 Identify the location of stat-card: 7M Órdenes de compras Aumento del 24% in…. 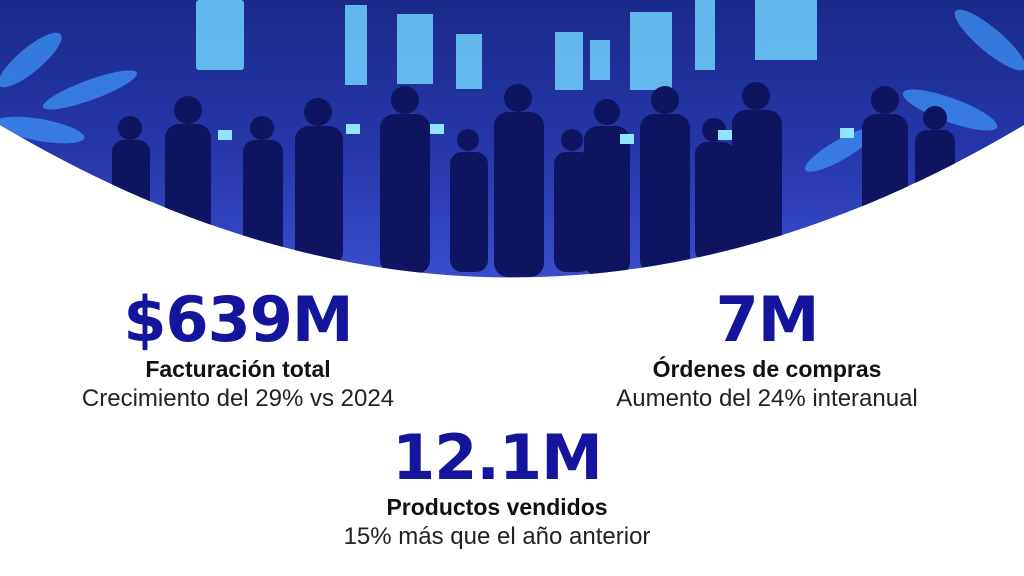
(767, 350).